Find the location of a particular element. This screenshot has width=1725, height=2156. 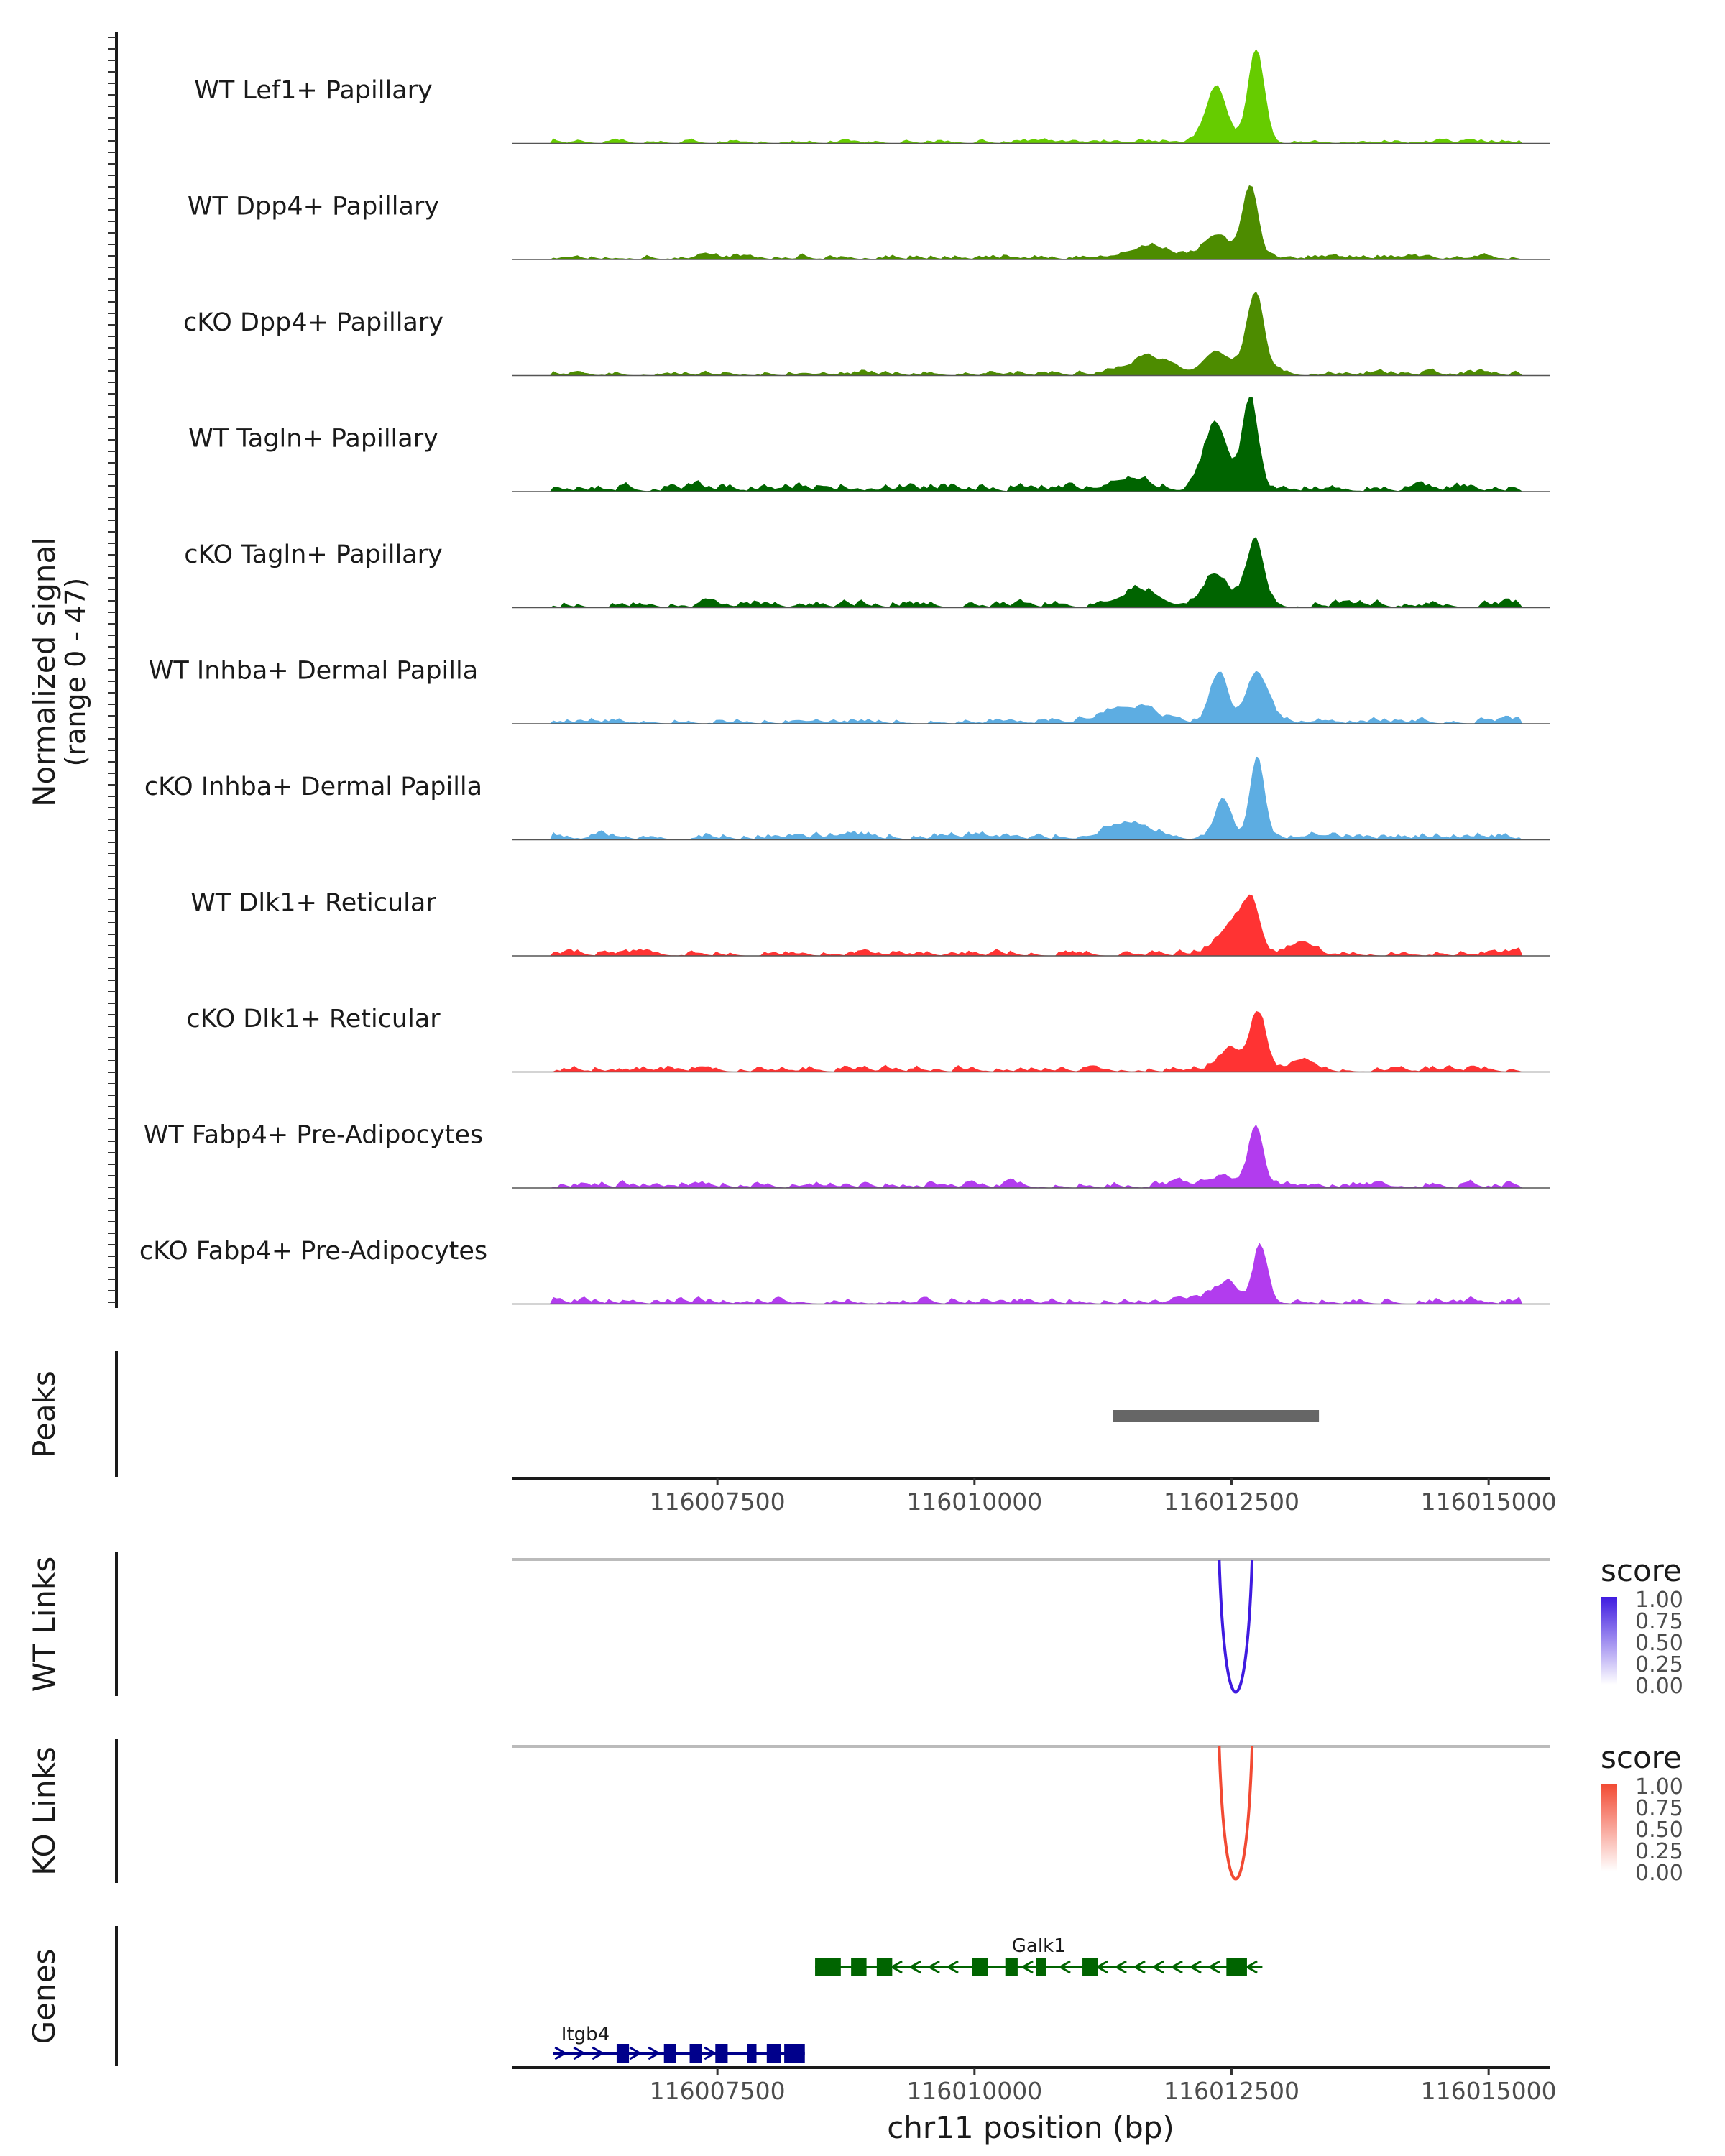

track-label-2: cKO Dpp4+ Papillary is located at coordinates (313, 322).